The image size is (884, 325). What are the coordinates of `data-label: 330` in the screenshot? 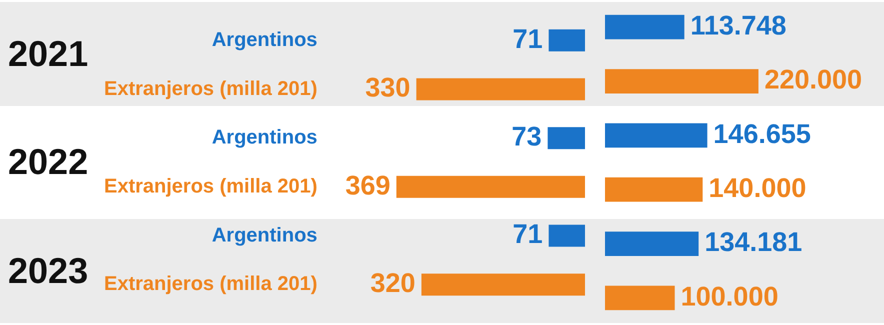 It's located at (387, 87).